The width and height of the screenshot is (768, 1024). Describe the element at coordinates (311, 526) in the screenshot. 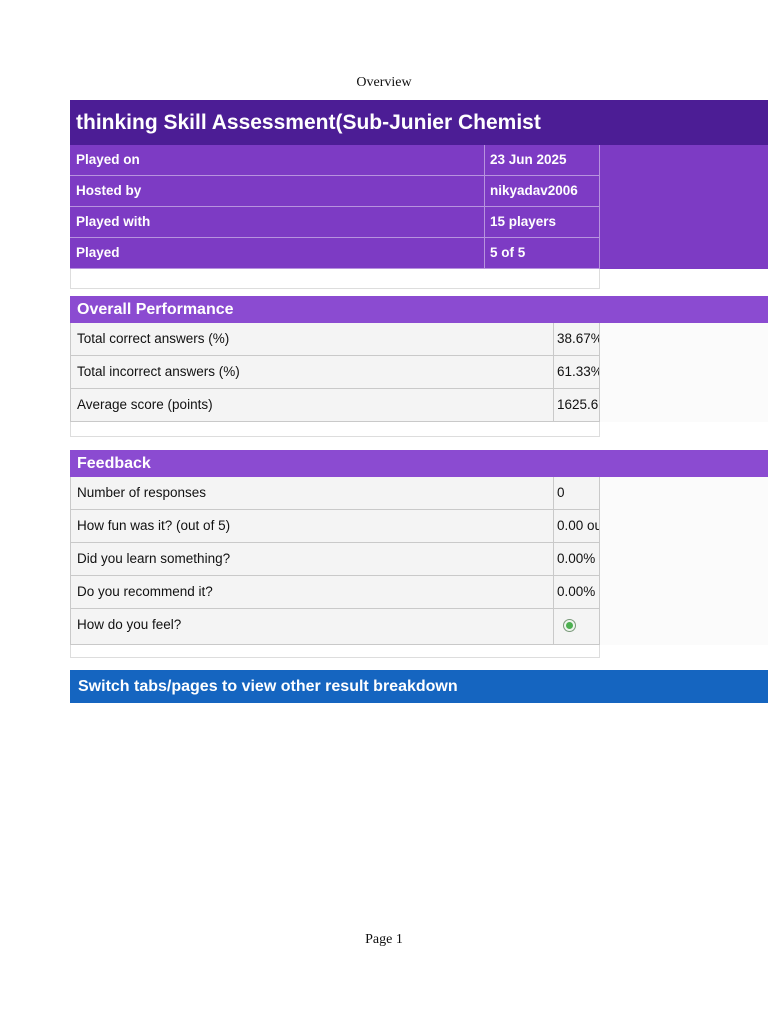

I see `metric-label: How fun was it? (out of 5)` at that location.